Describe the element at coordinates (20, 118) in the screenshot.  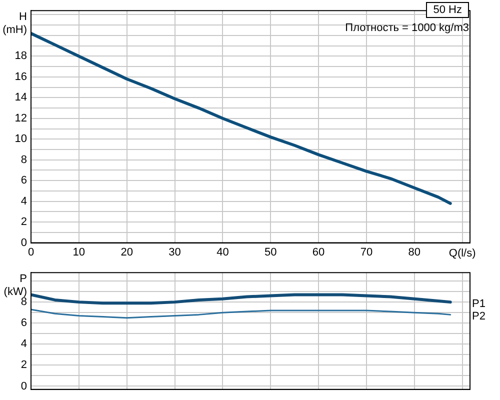
I see `y-tick-label: 12` at that location.